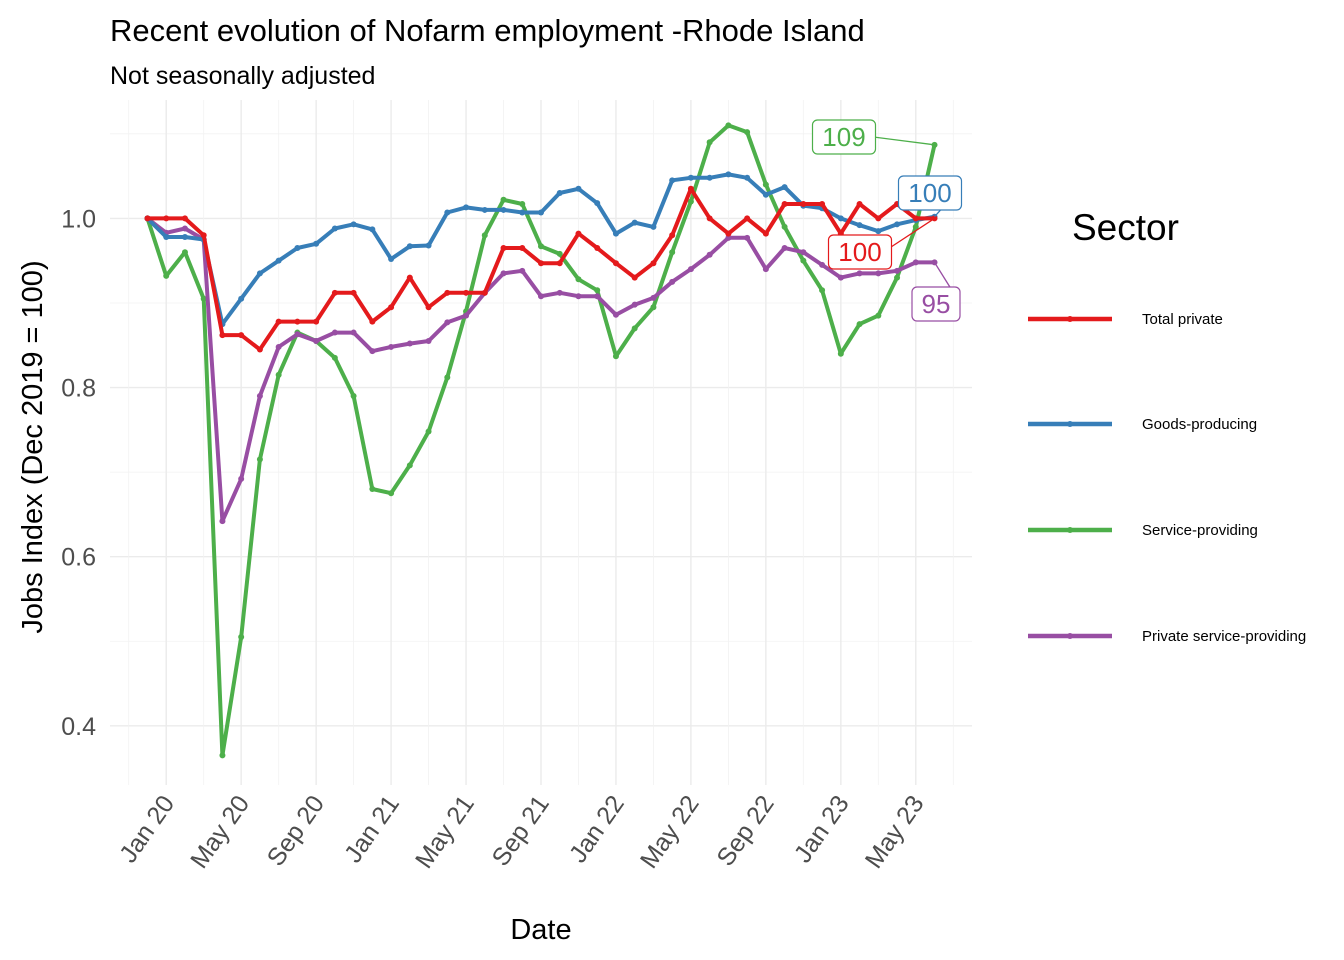  I want to click on x-tick-label: Sep 21, so click(521, 830).